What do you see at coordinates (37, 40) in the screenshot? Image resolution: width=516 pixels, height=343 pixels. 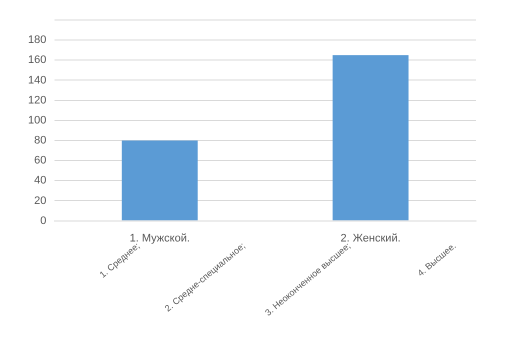 I see `y-tick-label: 180` at bounding box center [37, 40].